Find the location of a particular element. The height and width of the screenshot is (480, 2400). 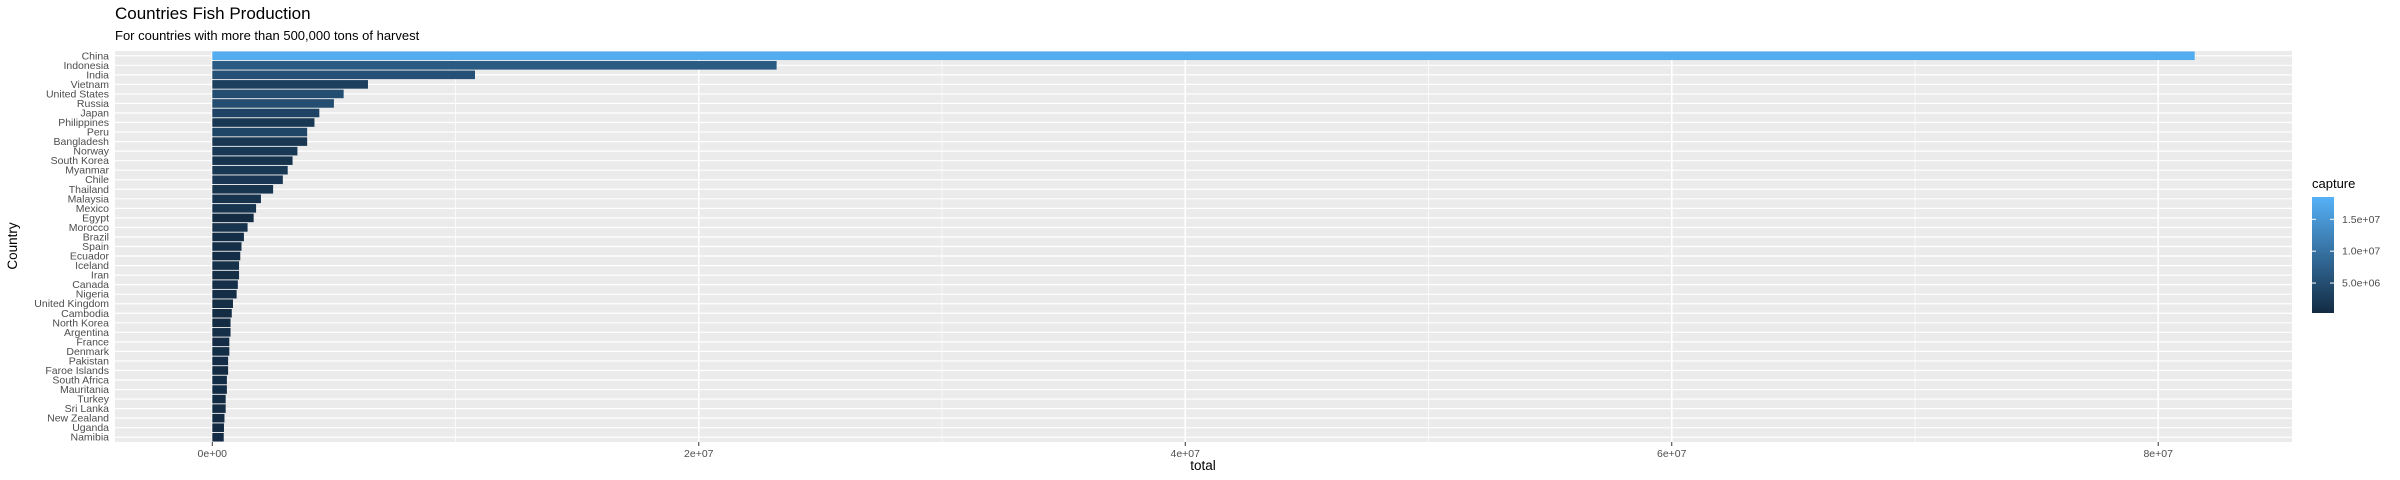

y-tick-label: Chile is located at coordinates (97, 180).